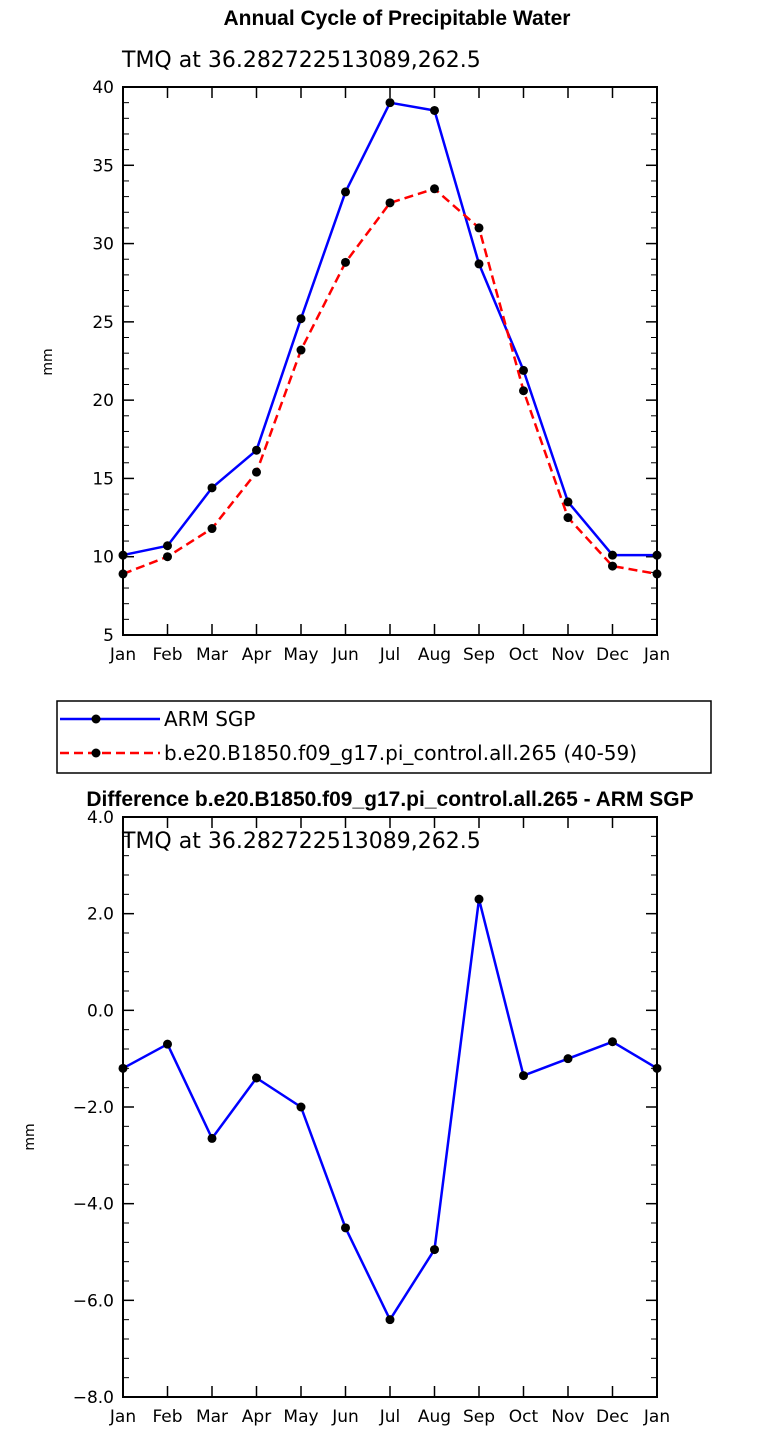  What do you see at coordinates (479, 1417) in the screenshot?
I see `chart2-xtick-label: Sep` at bounding box center [479, 1417].